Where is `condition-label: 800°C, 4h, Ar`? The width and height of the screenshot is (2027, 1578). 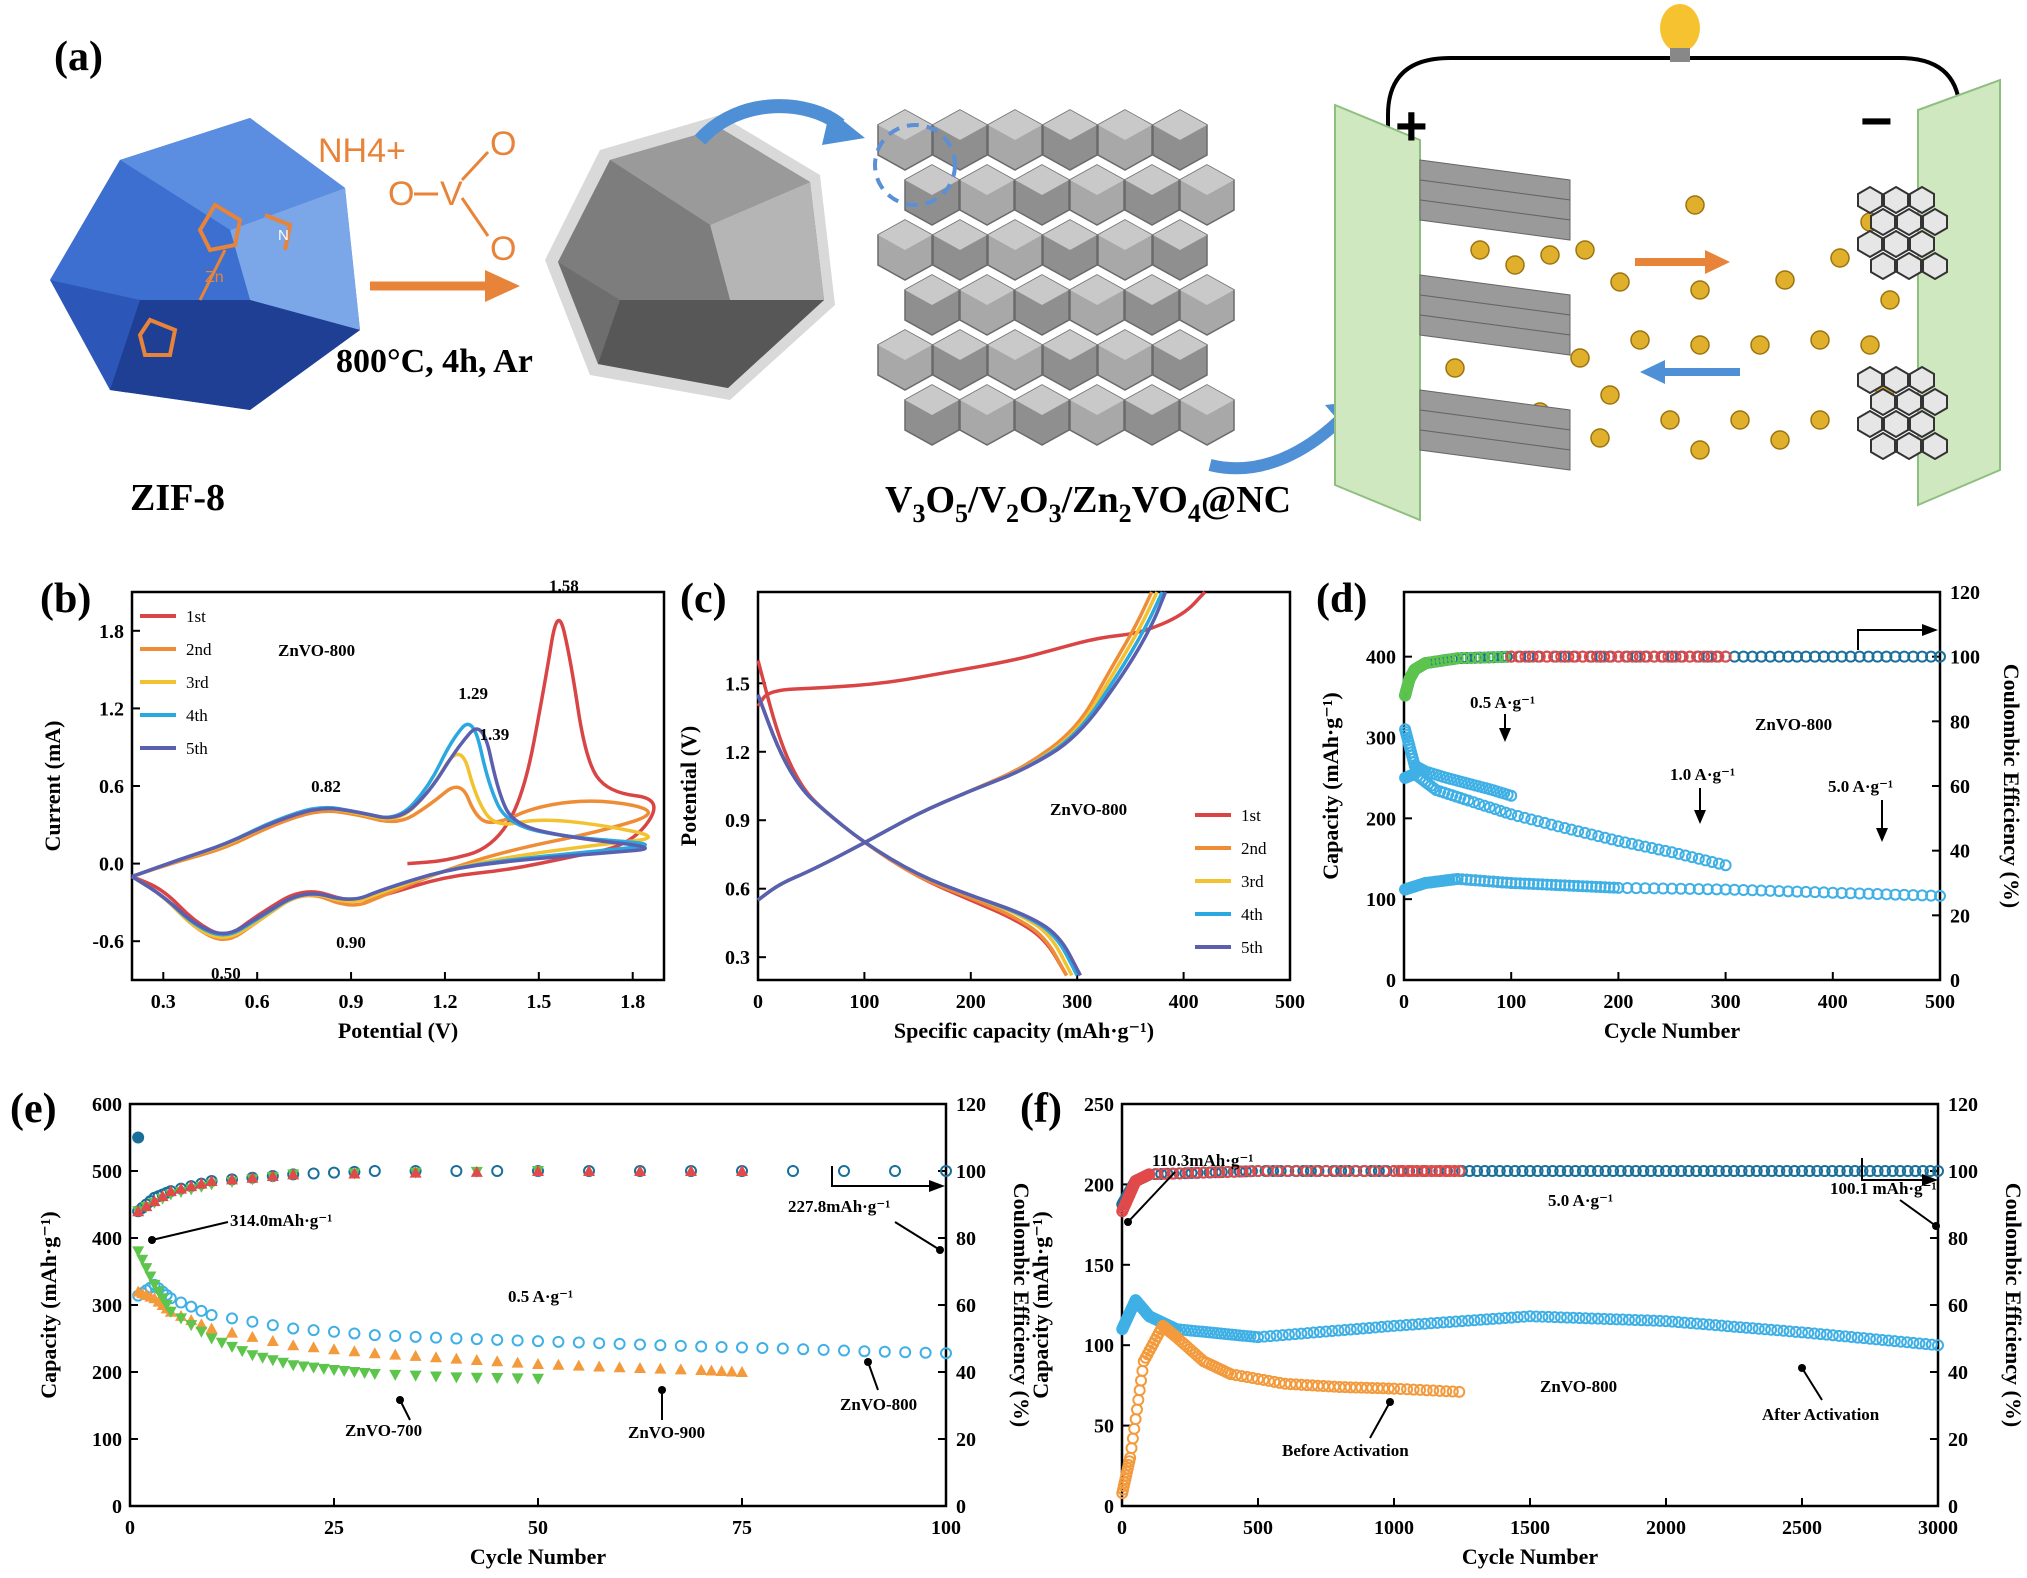 condition-label: 800°C, 4h, Ar is located at coordinates (434, 361).